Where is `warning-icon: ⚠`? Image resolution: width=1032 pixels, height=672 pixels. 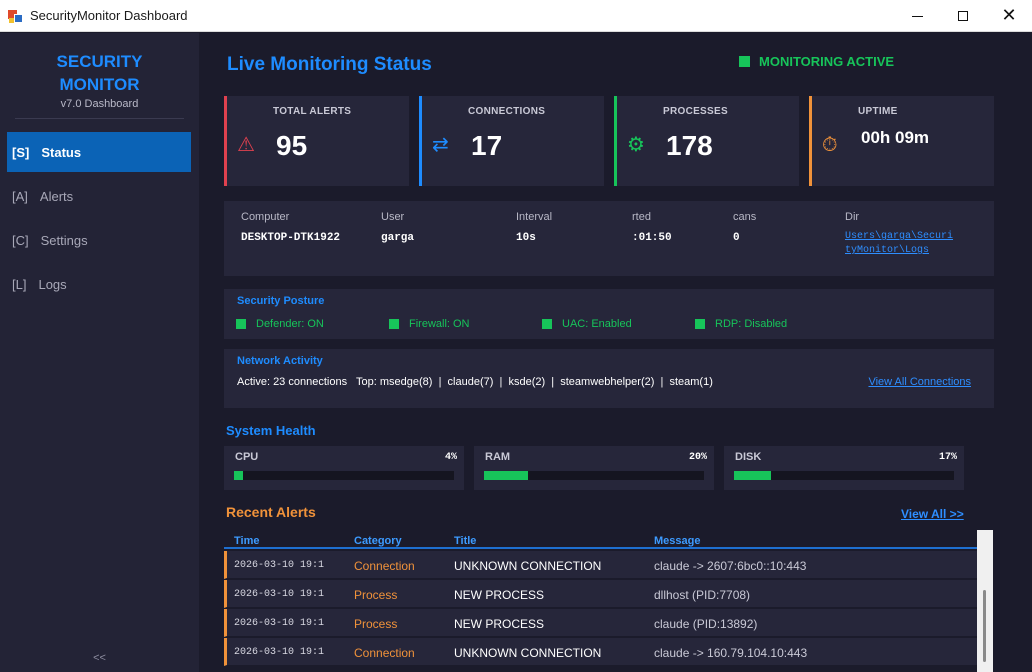
warning-icon: ⚠ is located at coordinates (246, 144).